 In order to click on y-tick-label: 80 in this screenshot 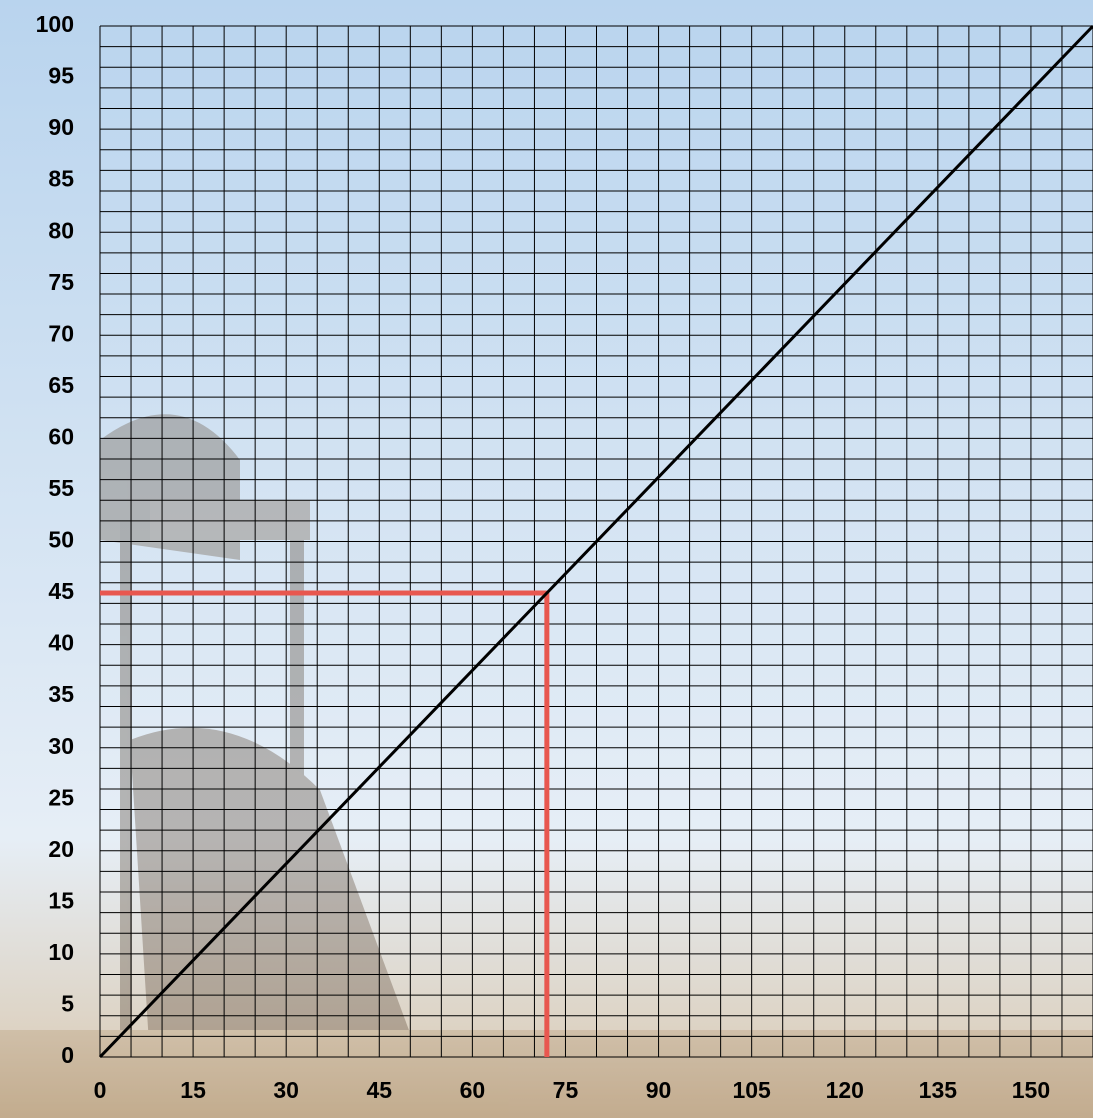, I will do `click(61, 230)`.